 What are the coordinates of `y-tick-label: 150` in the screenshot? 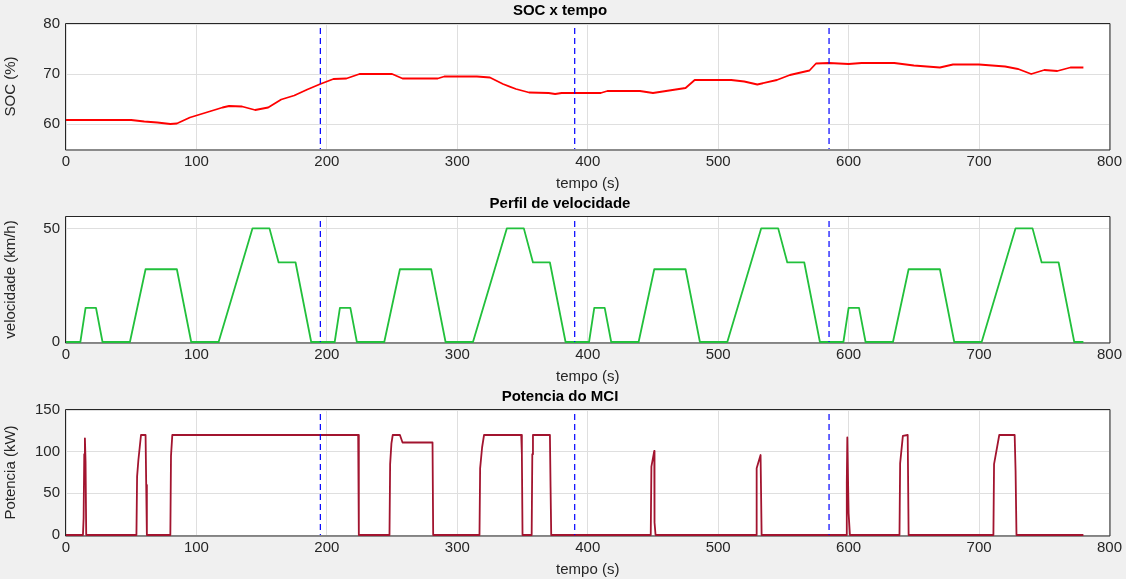 It's located at (47, 409).